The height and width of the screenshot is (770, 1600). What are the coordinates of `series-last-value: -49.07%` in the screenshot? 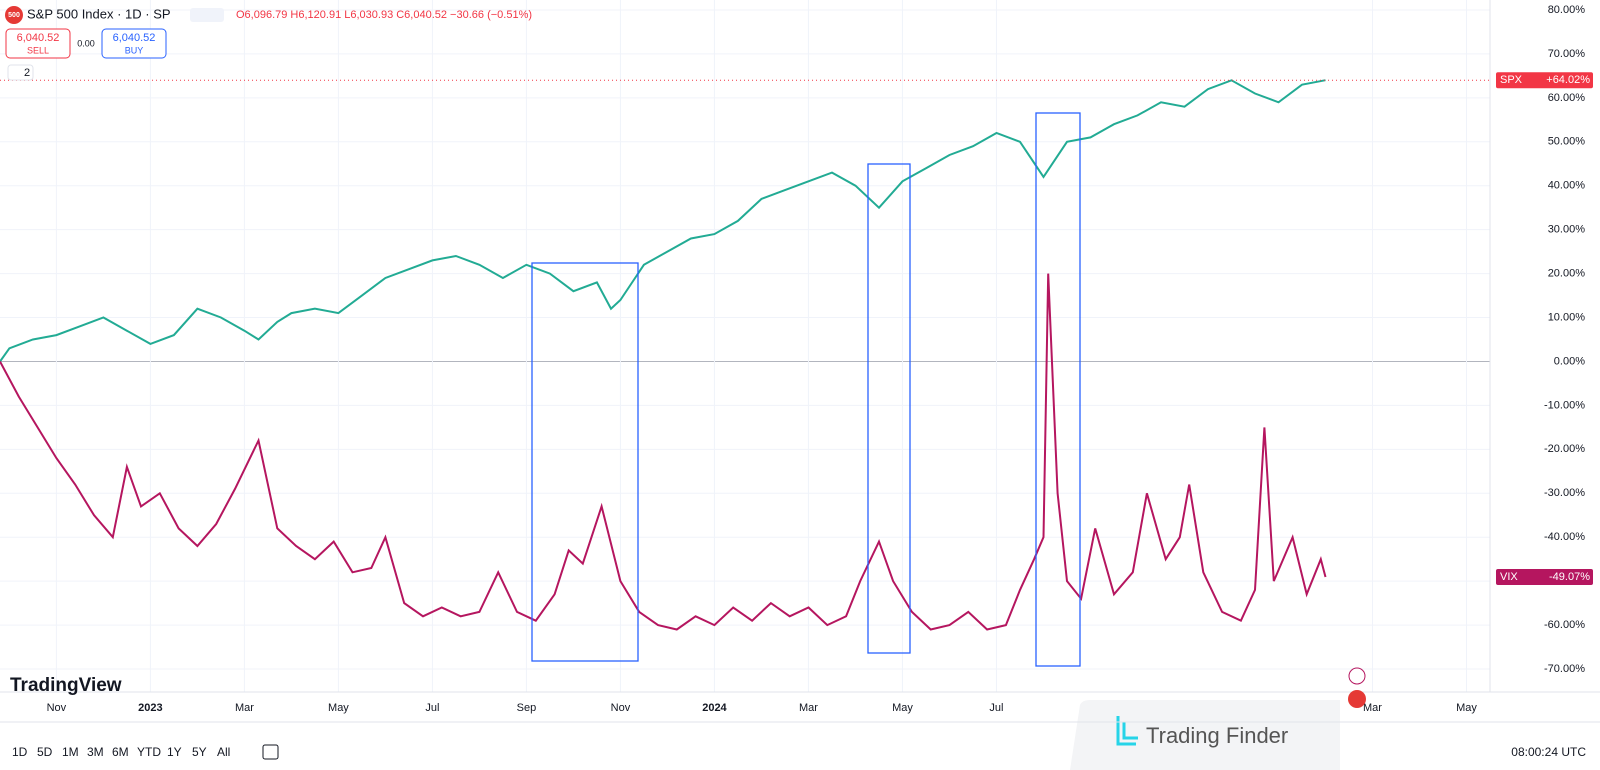 It's located at (1569, 577).